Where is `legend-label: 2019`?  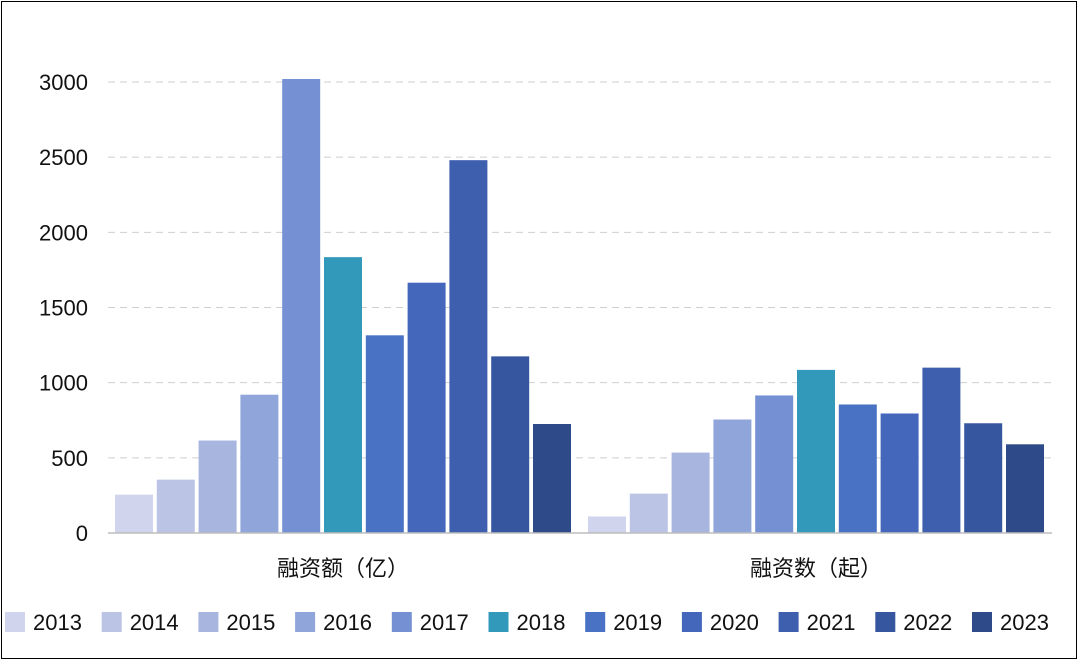
legend-label: 2019 is located at coordinates (637, 622).